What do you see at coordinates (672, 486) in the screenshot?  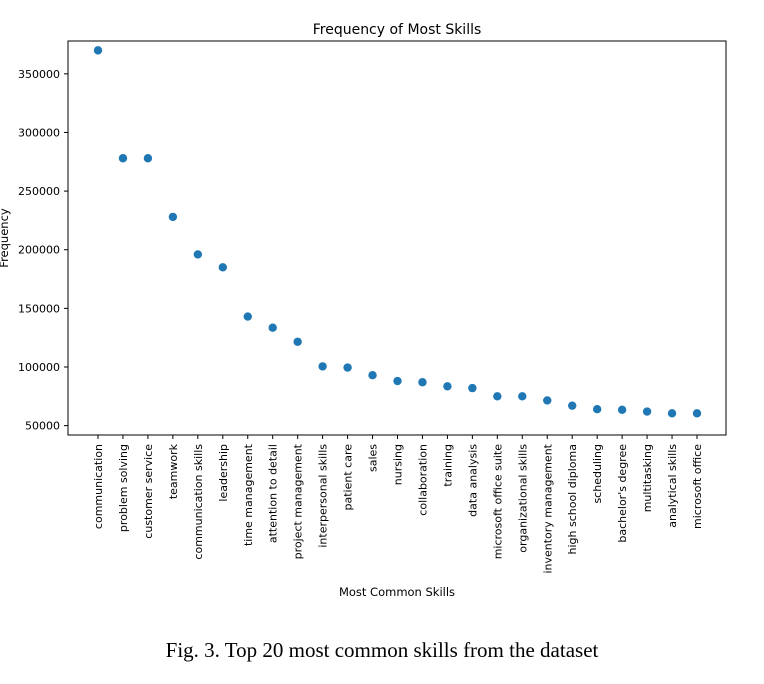 I see `x-tick-label: analytical skills` at bounding box center [672, 486].